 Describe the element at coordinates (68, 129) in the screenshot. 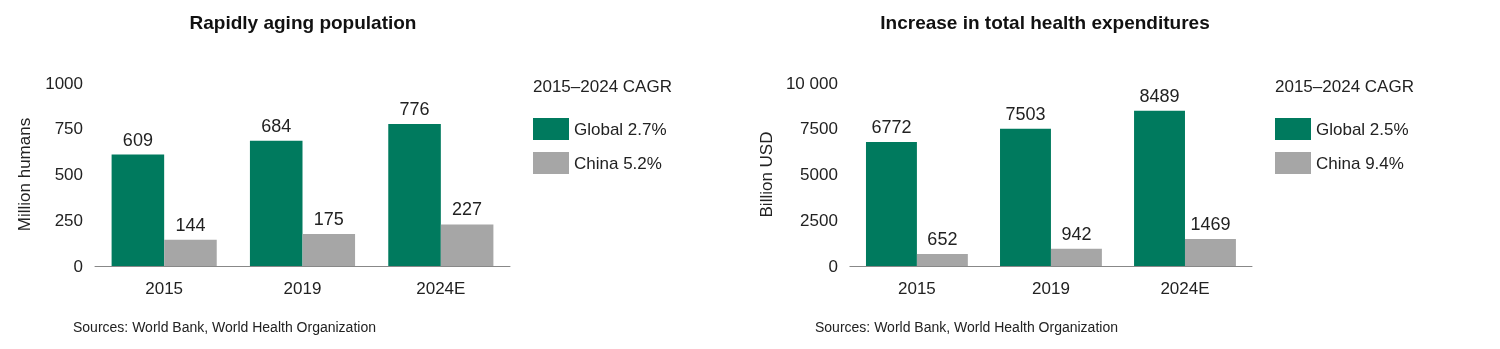

I see `y-tick-label: 750` at that location.